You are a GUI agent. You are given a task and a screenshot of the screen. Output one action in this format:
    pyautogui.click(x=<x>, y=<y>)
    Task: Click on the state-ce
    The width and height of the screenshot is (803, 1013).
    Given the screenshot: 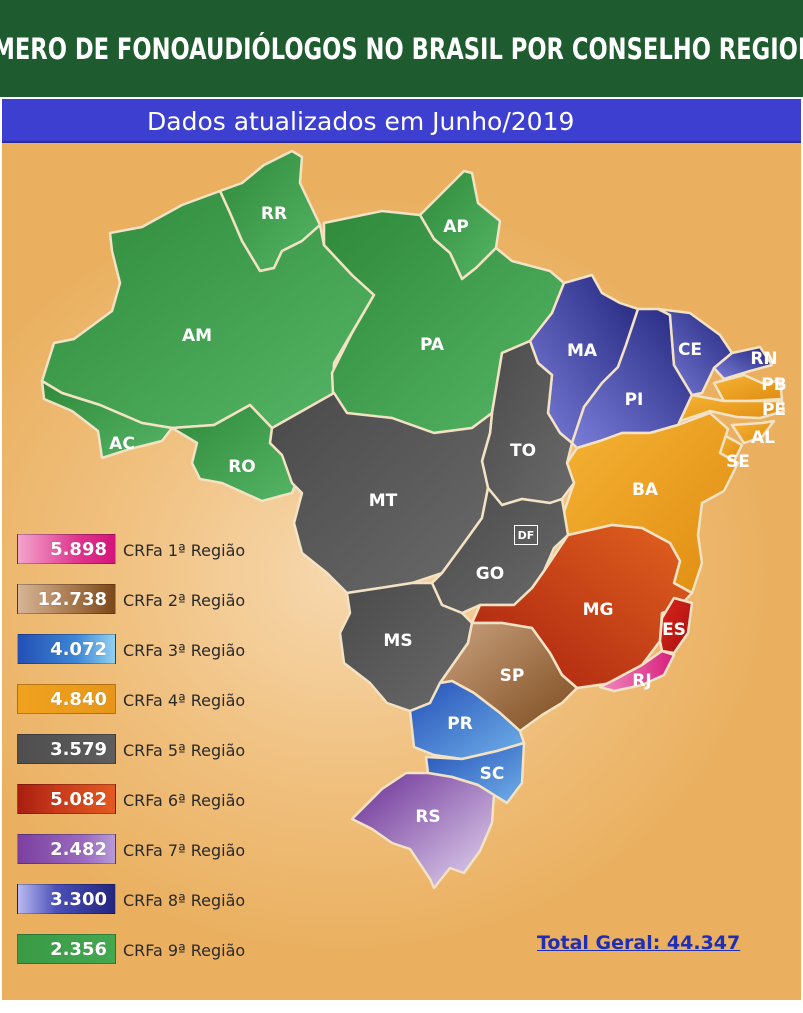 What is the action you would take?
    pyautogui.click(x=695, y=352)
    